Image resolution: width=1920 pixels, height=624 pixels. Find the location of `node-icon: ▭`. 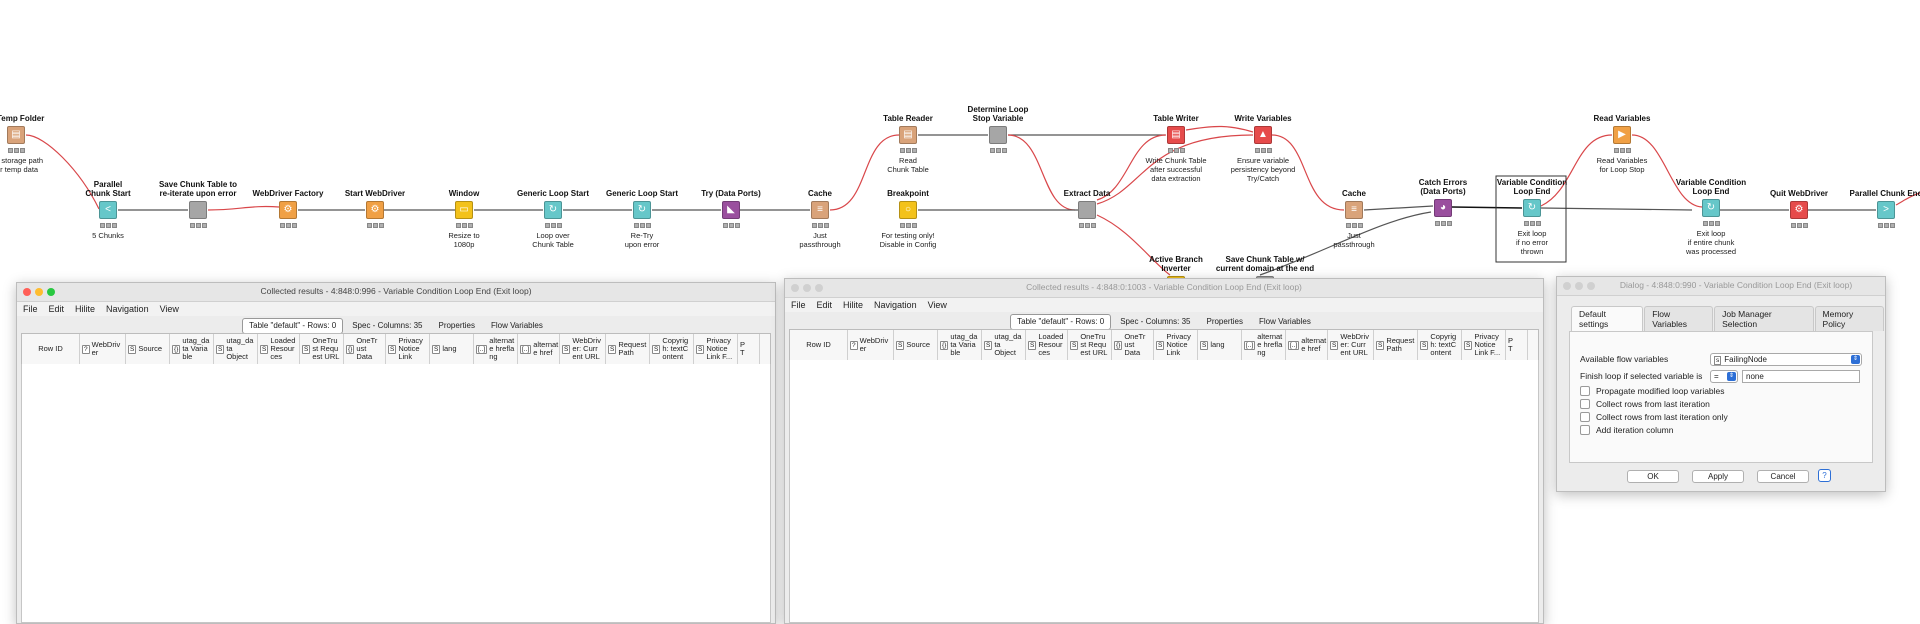

node-icon: ▭ is located at coordinates (464, 210).